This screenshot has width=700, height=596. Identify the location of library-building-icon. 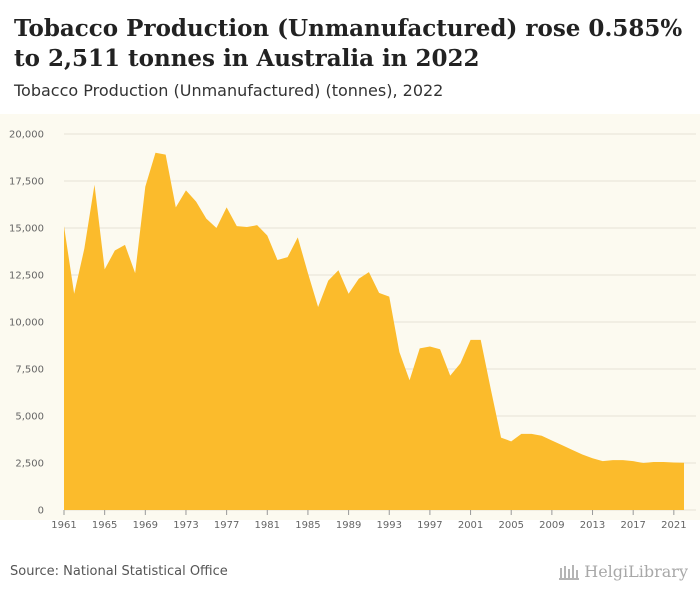
(569, 572).